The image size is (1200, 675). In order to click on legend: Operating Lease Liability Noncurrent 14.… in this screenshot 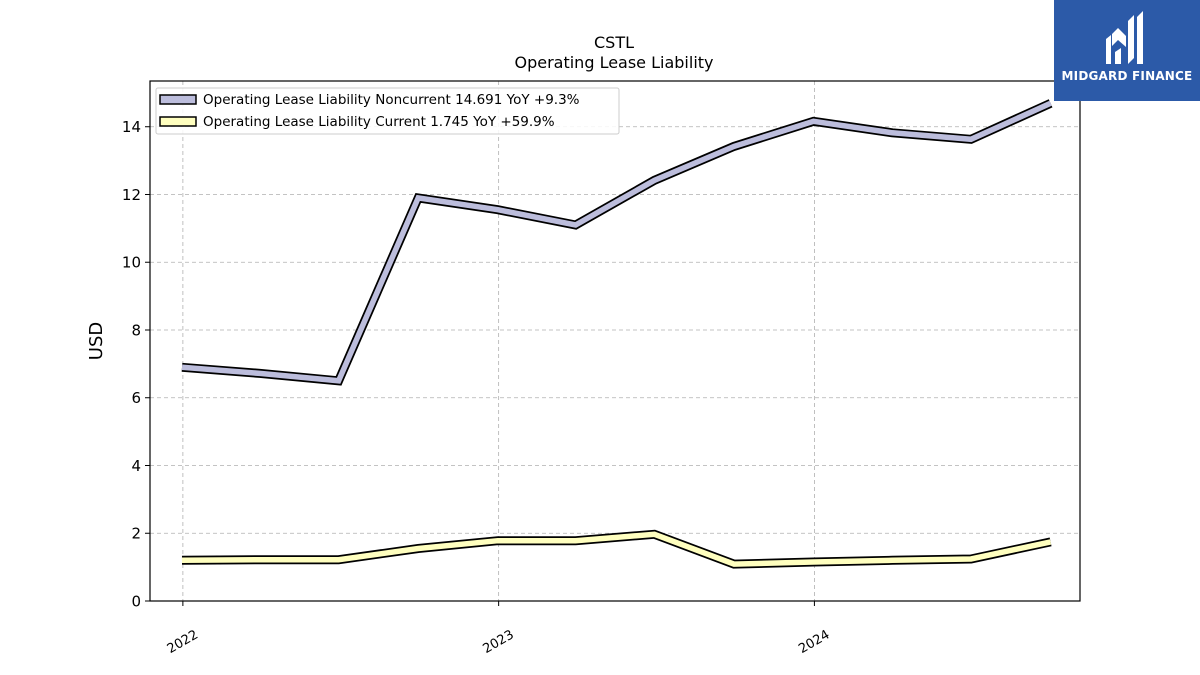, I will do `click(387, 111)`.